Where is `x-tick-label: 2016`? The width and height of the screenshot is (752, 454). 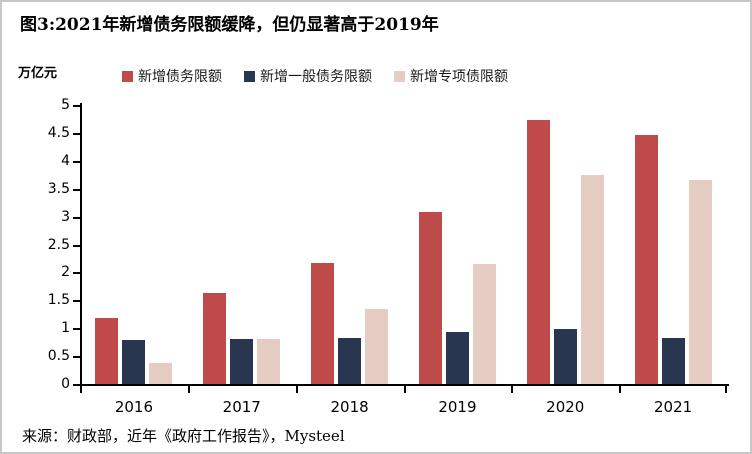
x-tick-label: 2016 is located at coordinates (133, 407).